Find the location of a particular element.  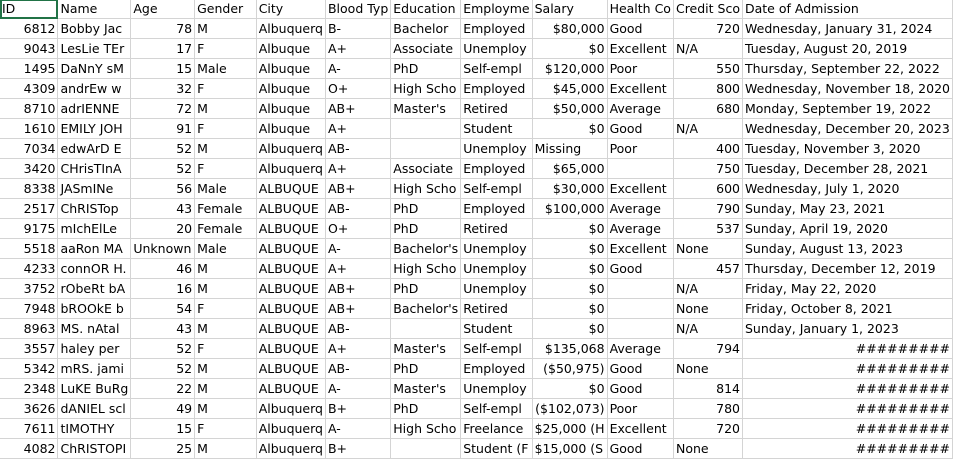

cell-credit-score: 537 is located at coordinates (708, 228).